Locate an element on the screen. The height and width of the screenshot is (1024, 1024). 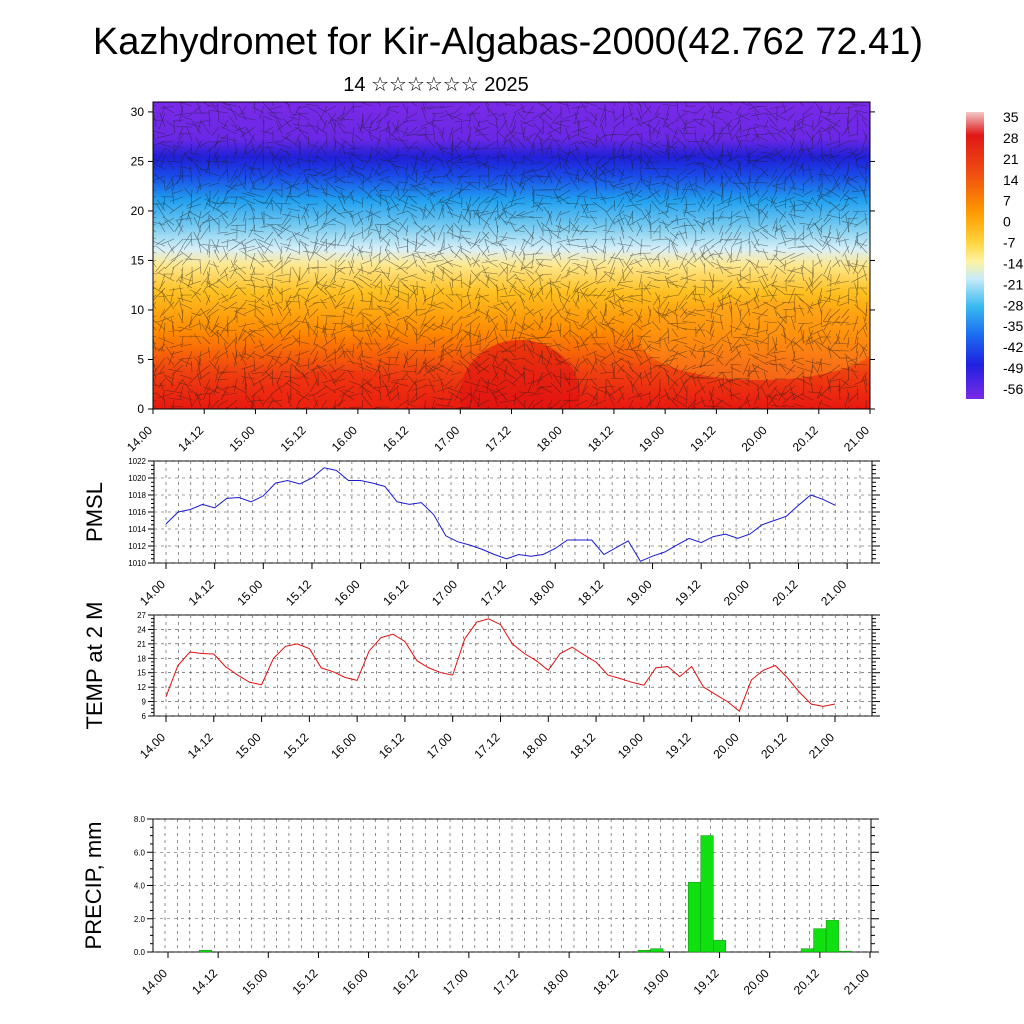
y-tick-label: 20 is located at coordinates (138, 211).